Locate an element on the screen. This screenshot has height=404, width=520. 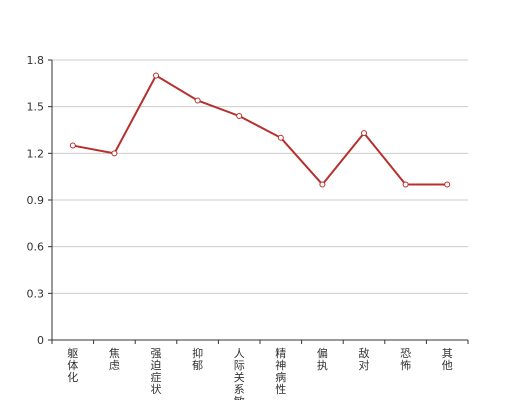
x-tick-label: 人际关系敏感 is located at coordinates (239, 373).